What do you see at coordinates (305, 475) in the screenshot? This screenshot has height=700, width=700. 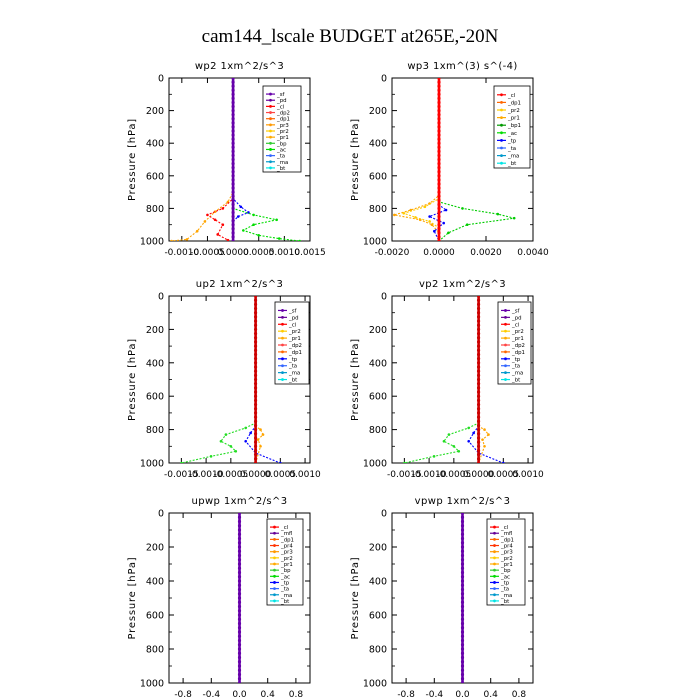 I see `x-tick-label: 0.0010` at bounding box center [305, 475].